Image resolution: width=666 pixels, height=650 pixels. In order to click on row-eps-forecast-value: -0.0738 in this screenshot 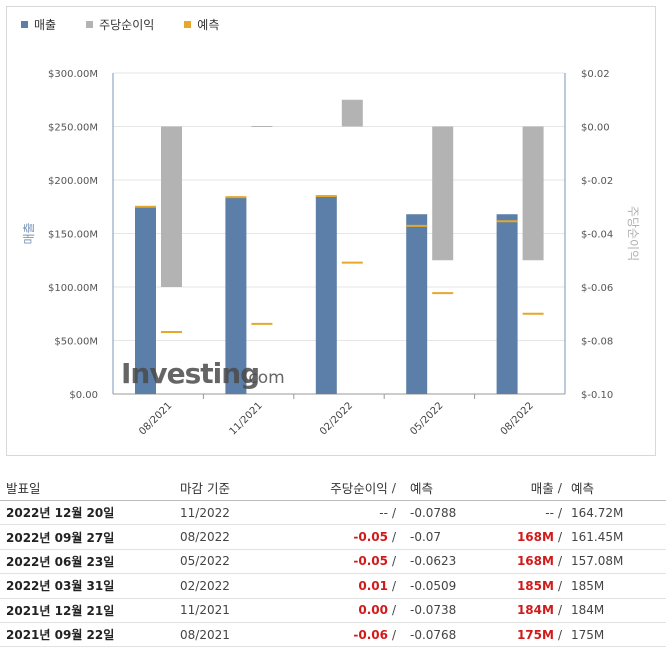, I will do `click(433, 610)`.